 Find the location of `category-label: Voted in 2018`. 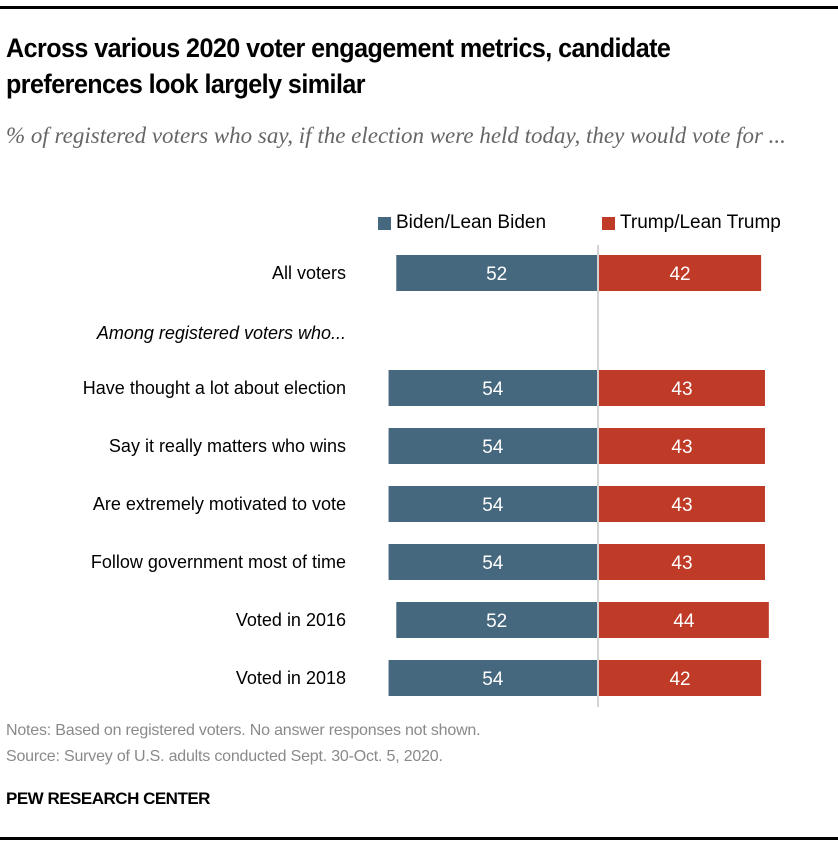

category-label: Voted in 2018 is located at coordinates (290, 678).